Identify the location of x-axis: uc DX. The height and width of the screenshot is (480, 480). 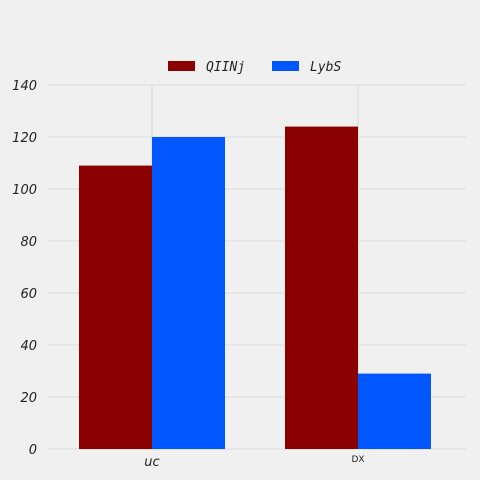
(254, 462).